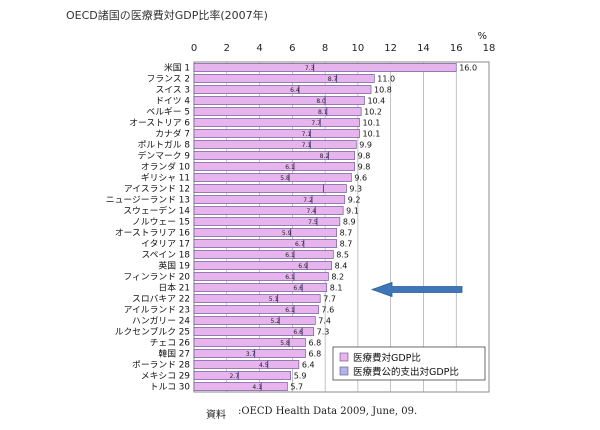 This screenshot has height=430, width=600. Describe the element at coordinates (300, 244) in the screenshot. I see `data-label-public: 6.7` at that location.